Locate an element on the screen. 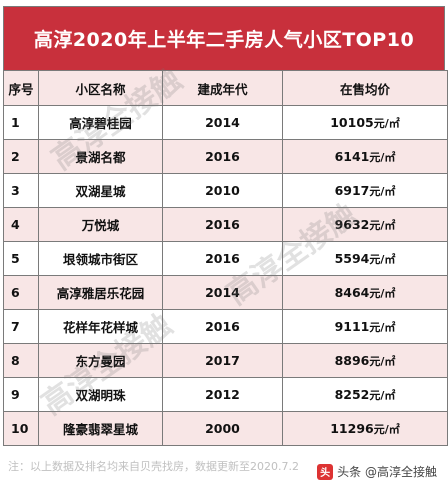 Image resolution: width=448 pixels, height=492 pixels. price-cell: 6917元/㎡ is located at coordinates (365, 190).